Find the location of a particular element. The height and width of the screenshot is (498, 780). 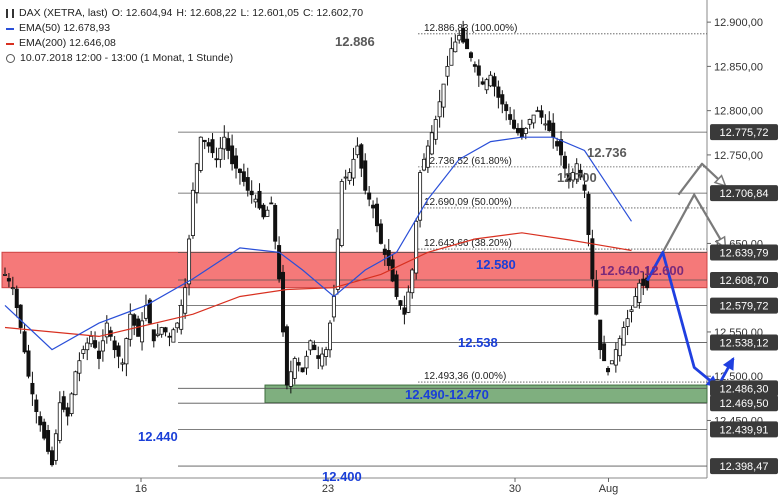

price-badge-text-5: 12.538,12 is located at coordinates (744, 343).